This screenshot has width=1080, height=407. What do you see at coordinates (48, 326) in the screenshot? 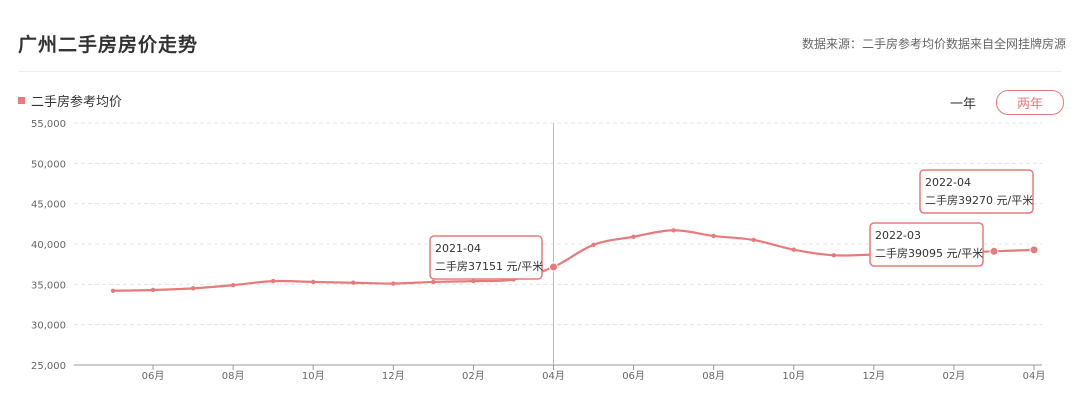
I see `y-tick-label: 30,000` at bounding box center [48, 326].